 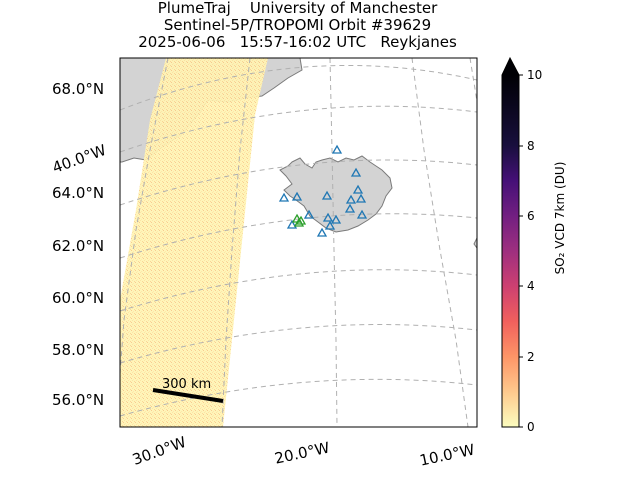 What do you see at coordinates (510, 251) in the screenshot?
I see `colorbar` at bounding box center [510, 251].